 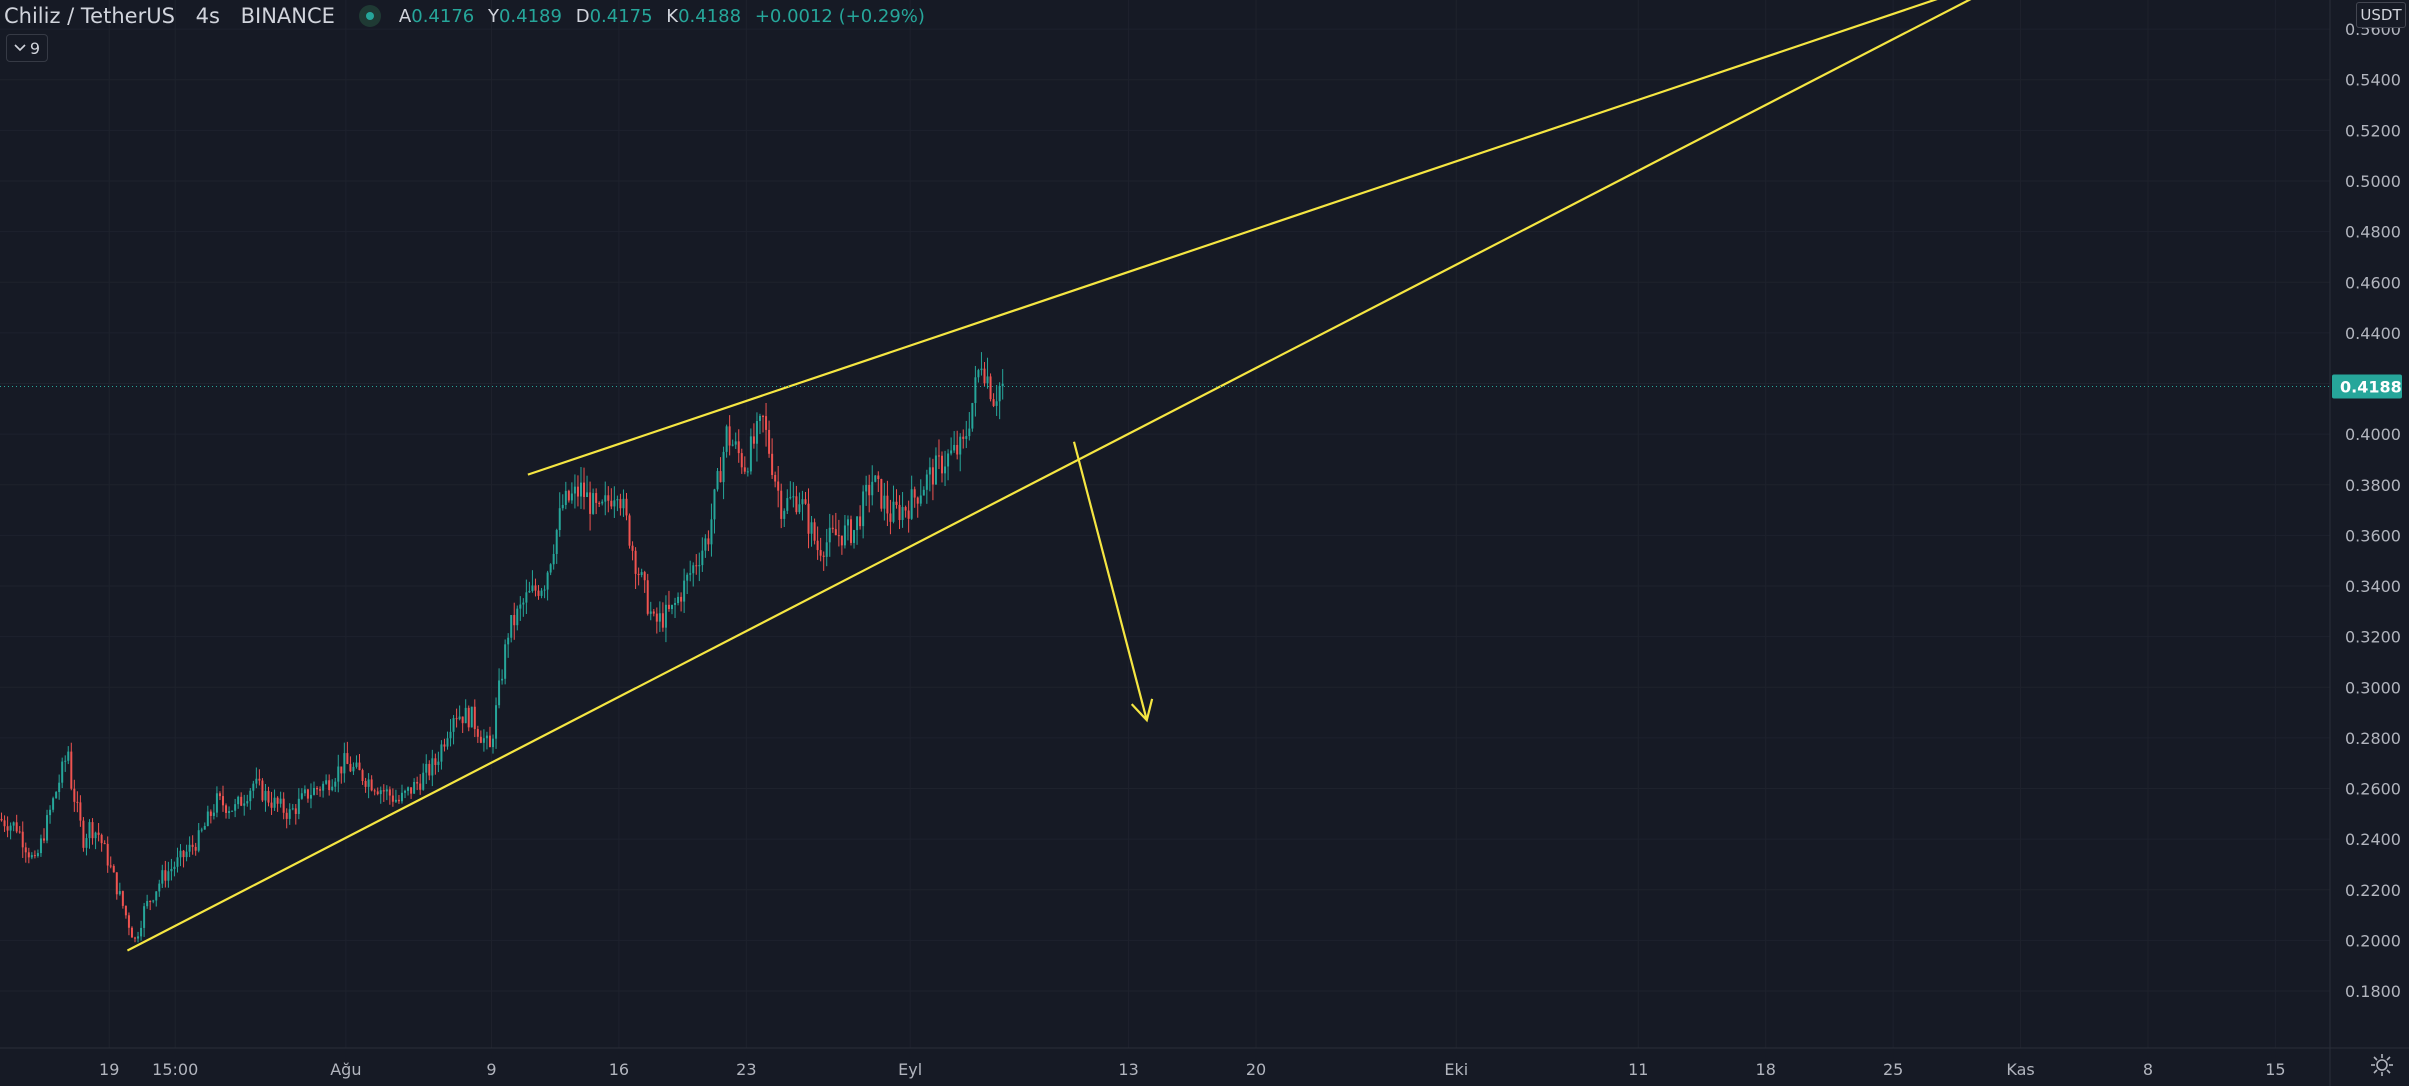 What do you see at coordinates (2373, 991) in the screenshot?
I see `y-tick-label: 0.1800` at bounding box center [2373, 991].